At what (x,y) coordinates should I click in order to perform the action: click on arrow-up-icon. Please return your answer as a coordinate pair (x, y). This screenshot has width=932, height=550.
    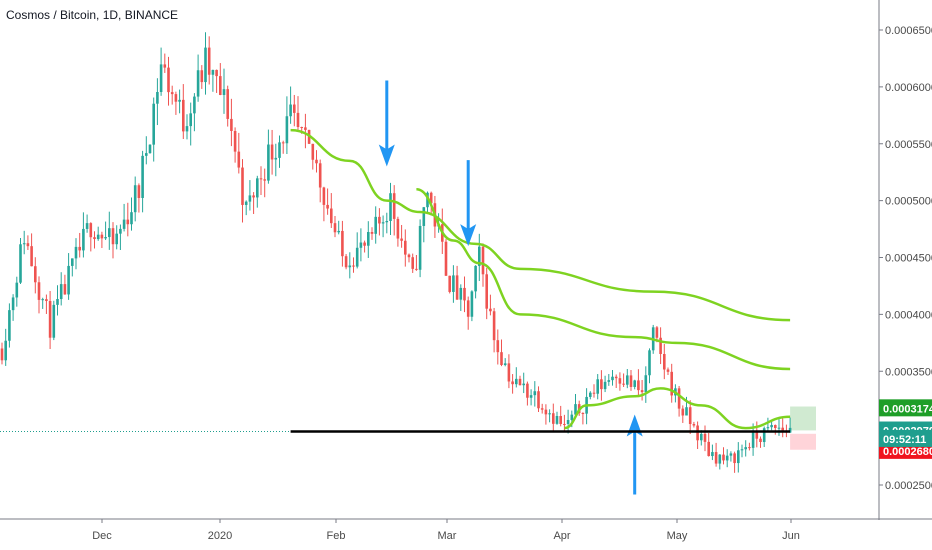
    Looking at the image, I should click on (634, 454).